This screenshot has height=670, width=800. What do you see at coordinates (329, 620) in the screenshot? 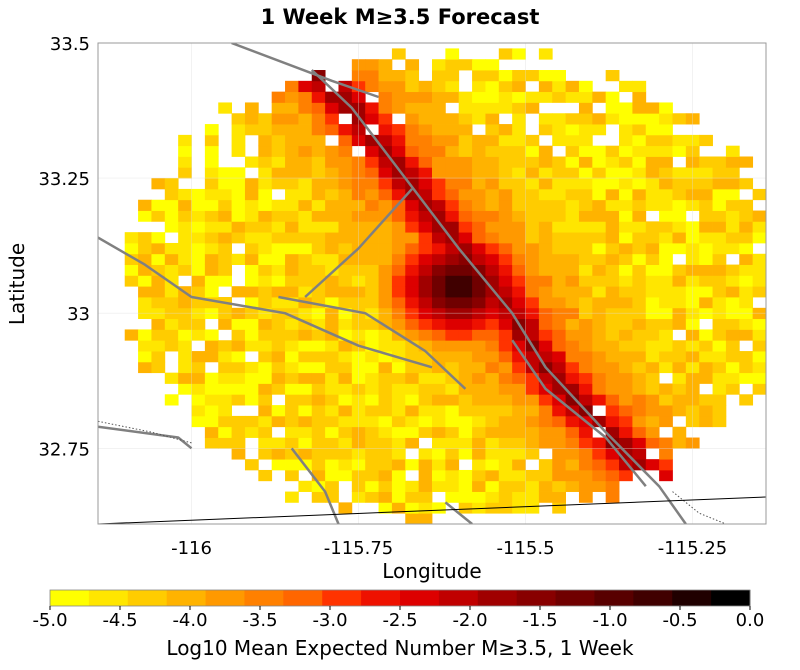
I see `colorbar-tick-label: -3.0` at bounding box center [329, 620].